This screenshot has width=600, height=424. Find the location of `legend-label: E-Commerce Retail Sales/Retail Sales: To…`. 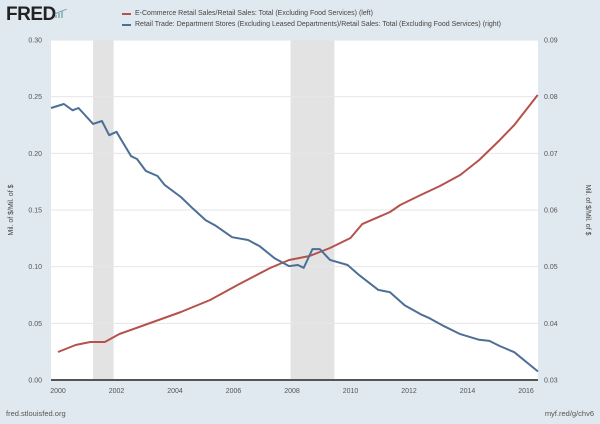

legend-label: E-Commerce Retail Sales/Retail Sales: To… is located at coordinates (254, 13).